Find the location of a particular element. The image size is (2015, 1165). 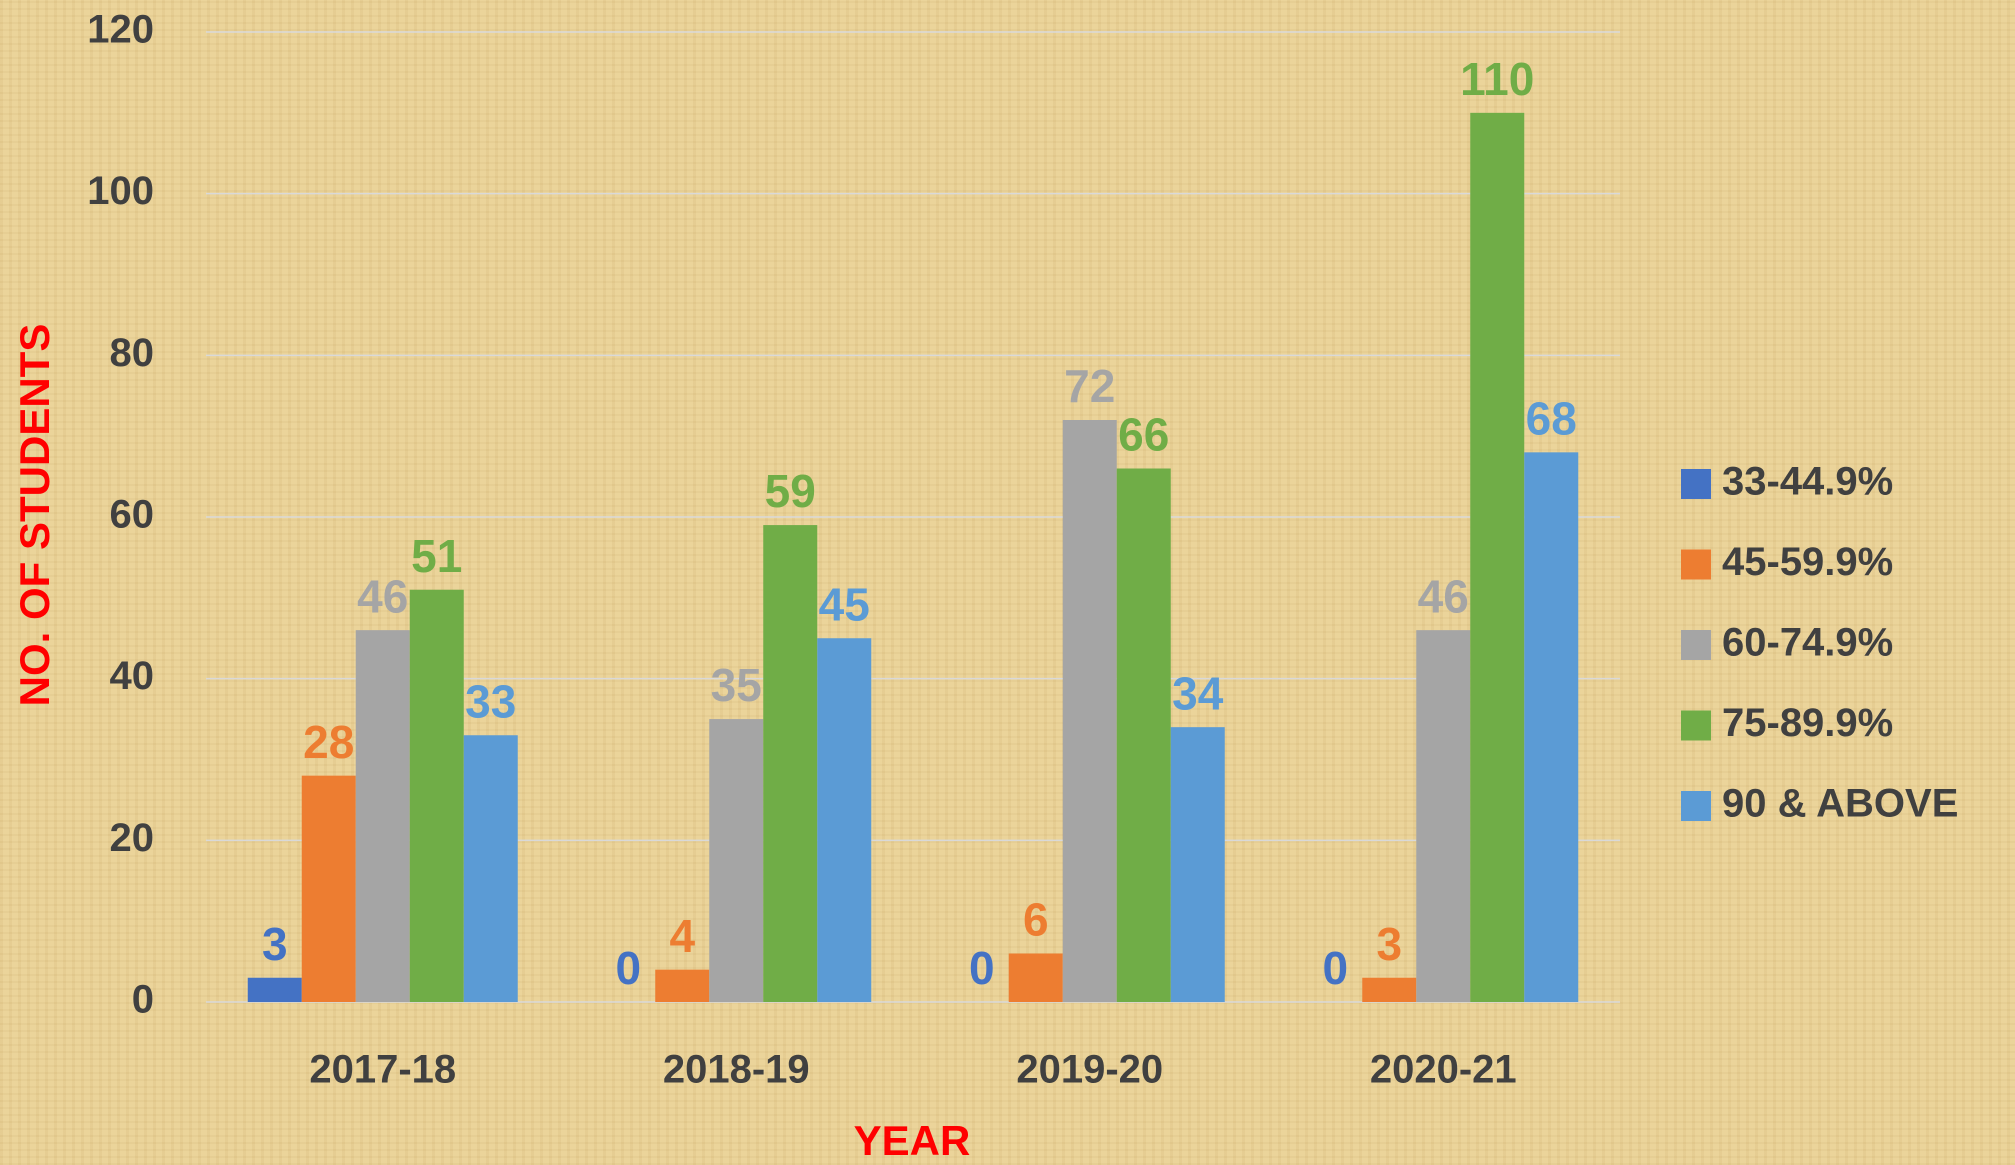

data-label: 66 is located at coordinates (1143, 435).